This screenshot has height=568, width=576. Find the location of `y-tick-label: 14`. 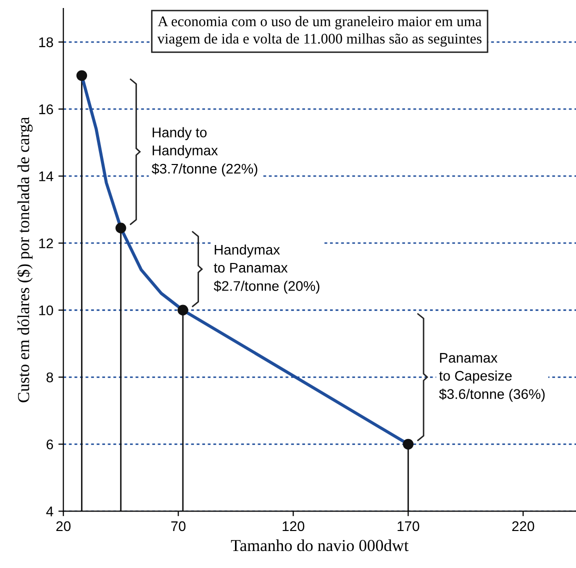

y-tick-label: 14 is located at coordinates (46, 177).